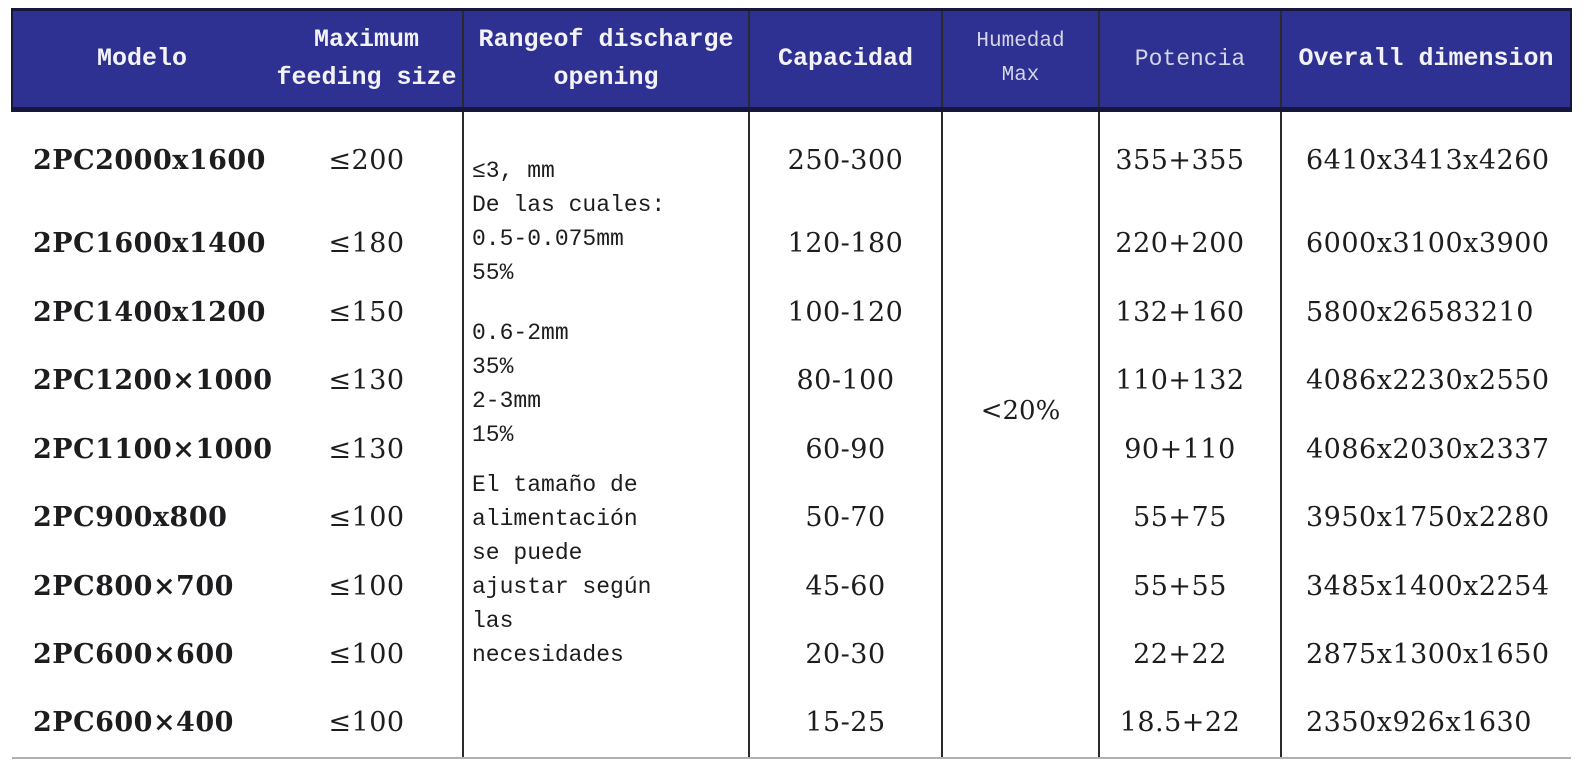 The image size is (1587, 775). I want to click on discharge-line: 55%, so click(493, 273).